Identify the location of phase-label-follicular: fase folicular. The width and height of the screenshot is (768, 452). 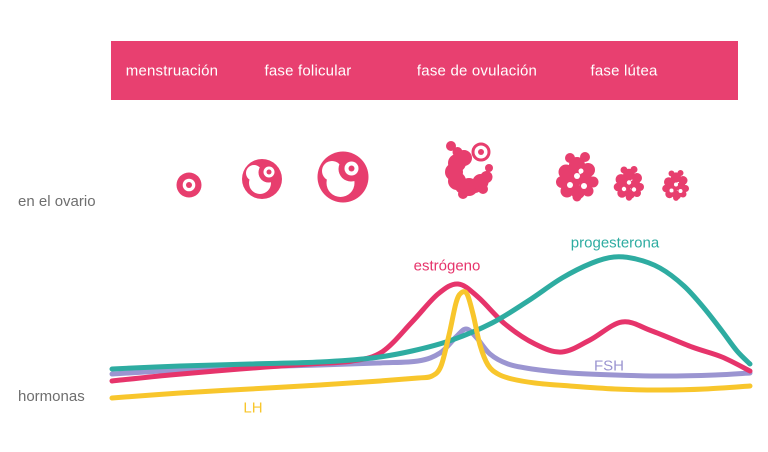
(308, 70).